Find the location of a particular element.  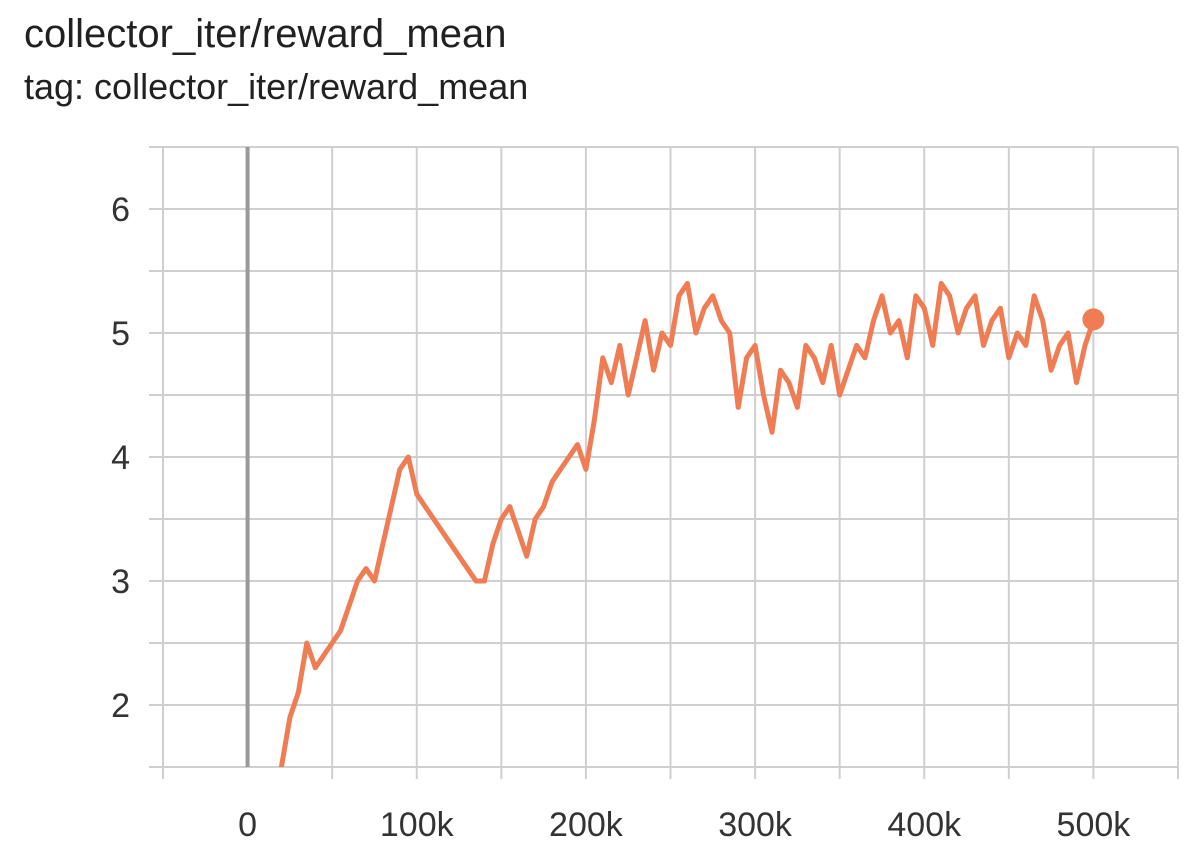

y-tick-label: 4 is located at coordinates (120, 458).